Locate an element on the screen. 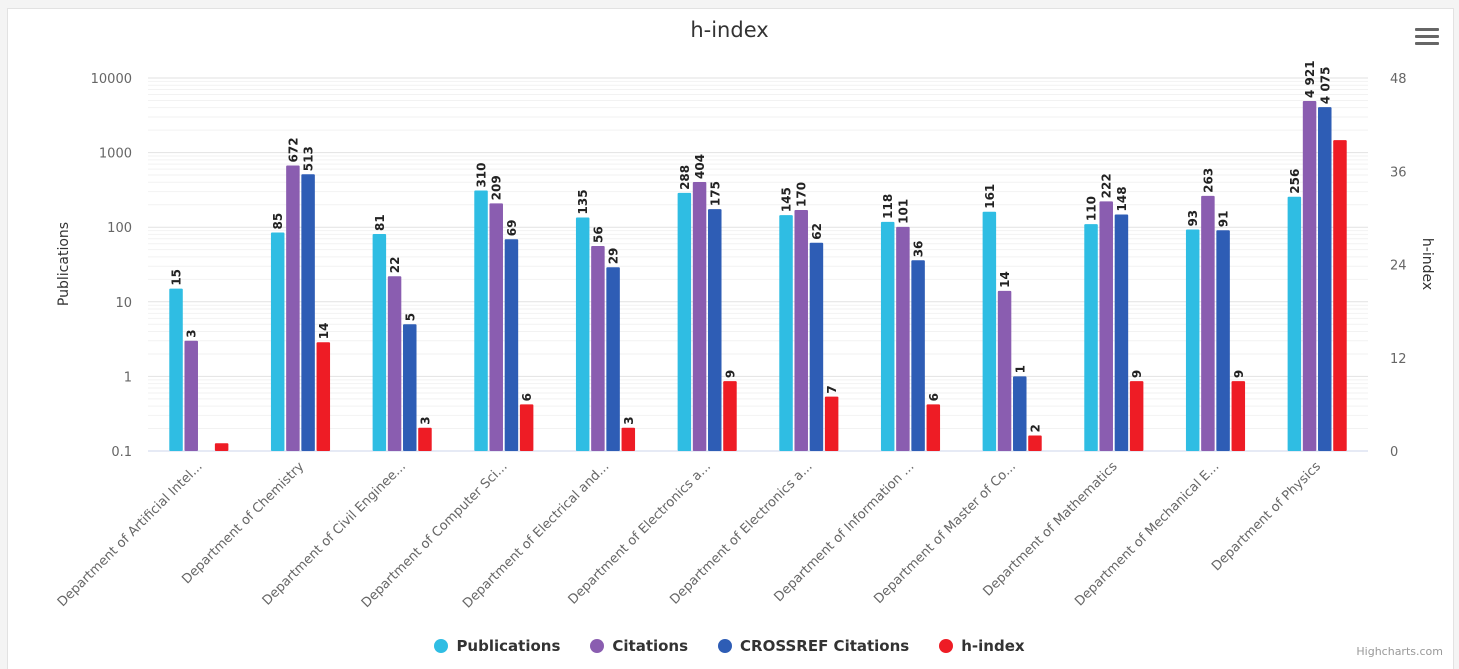 The width and height of the screenshot is (1459, 669). data-label: 288 is located at coordinates (685, 177).